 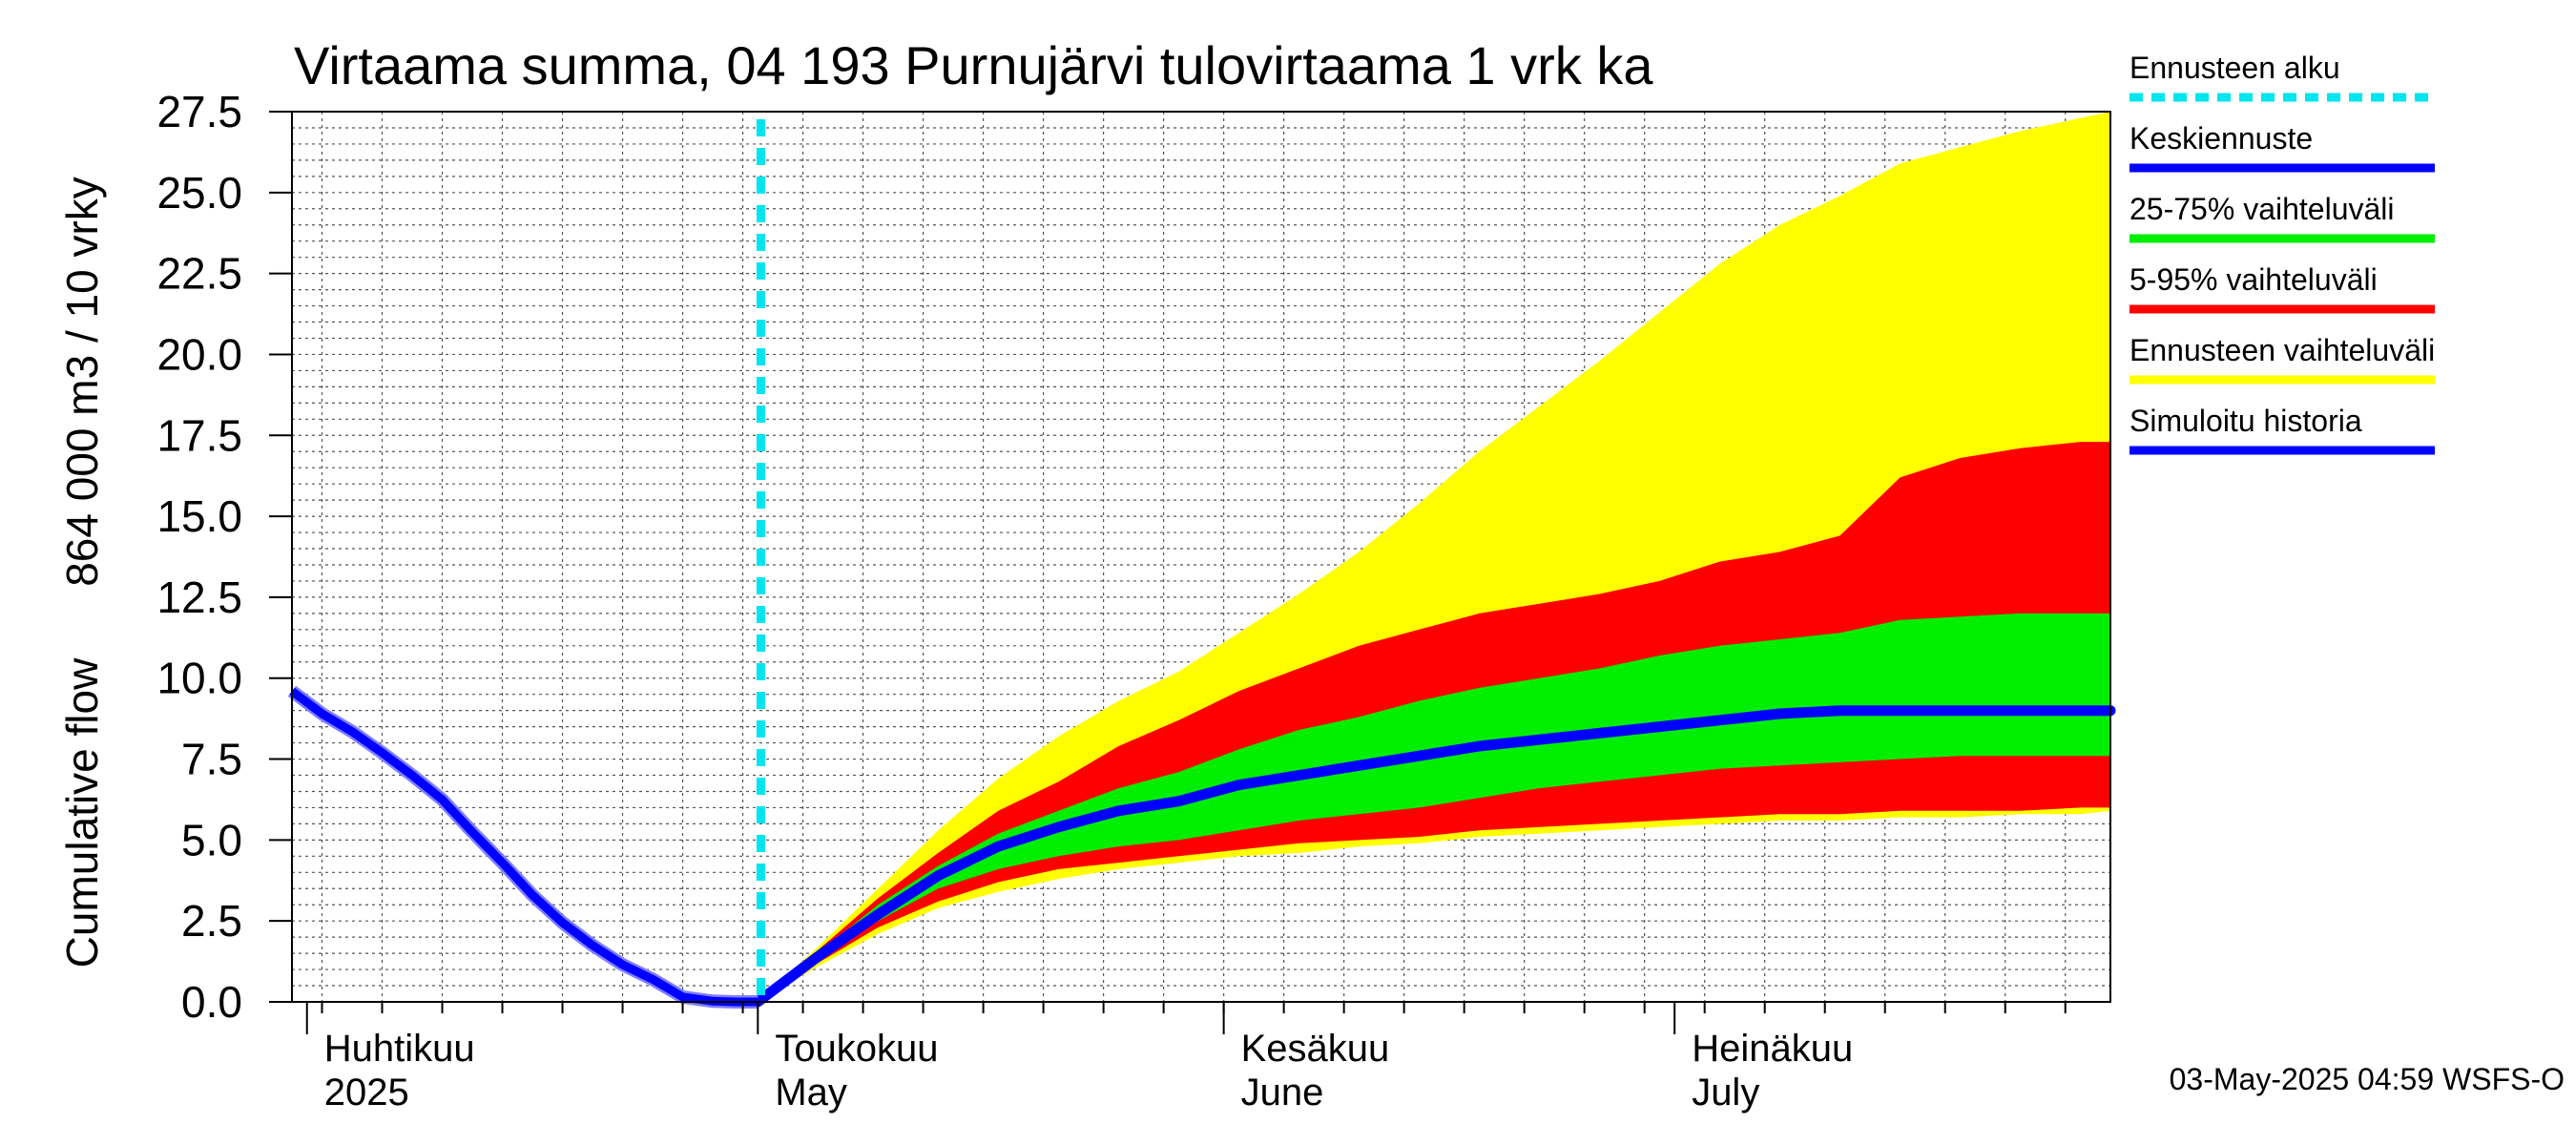 What do you see at coordinates (2221, 138) in the screenshot?
I see `legend-label: Keskiennuste` at bounding box center [2221, 138].